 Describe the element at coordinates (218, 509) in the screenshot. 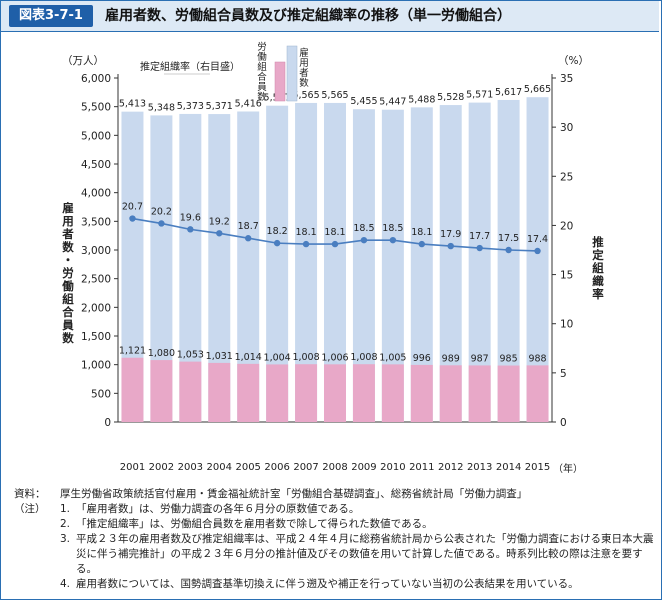

I see `note-text-1: 「雇用者数」は、労働力調査の各年６月分の原数値である。` at that location.